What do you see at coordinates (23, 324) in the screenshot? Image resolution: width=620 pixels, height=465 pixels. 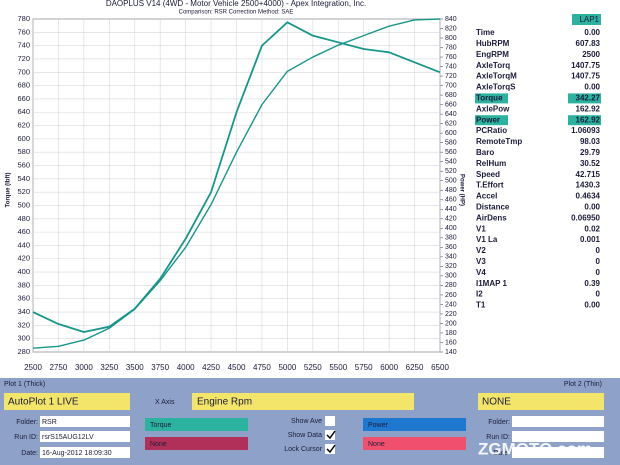 I see `y-tick-label: 320` at bounding box center [23, 324].